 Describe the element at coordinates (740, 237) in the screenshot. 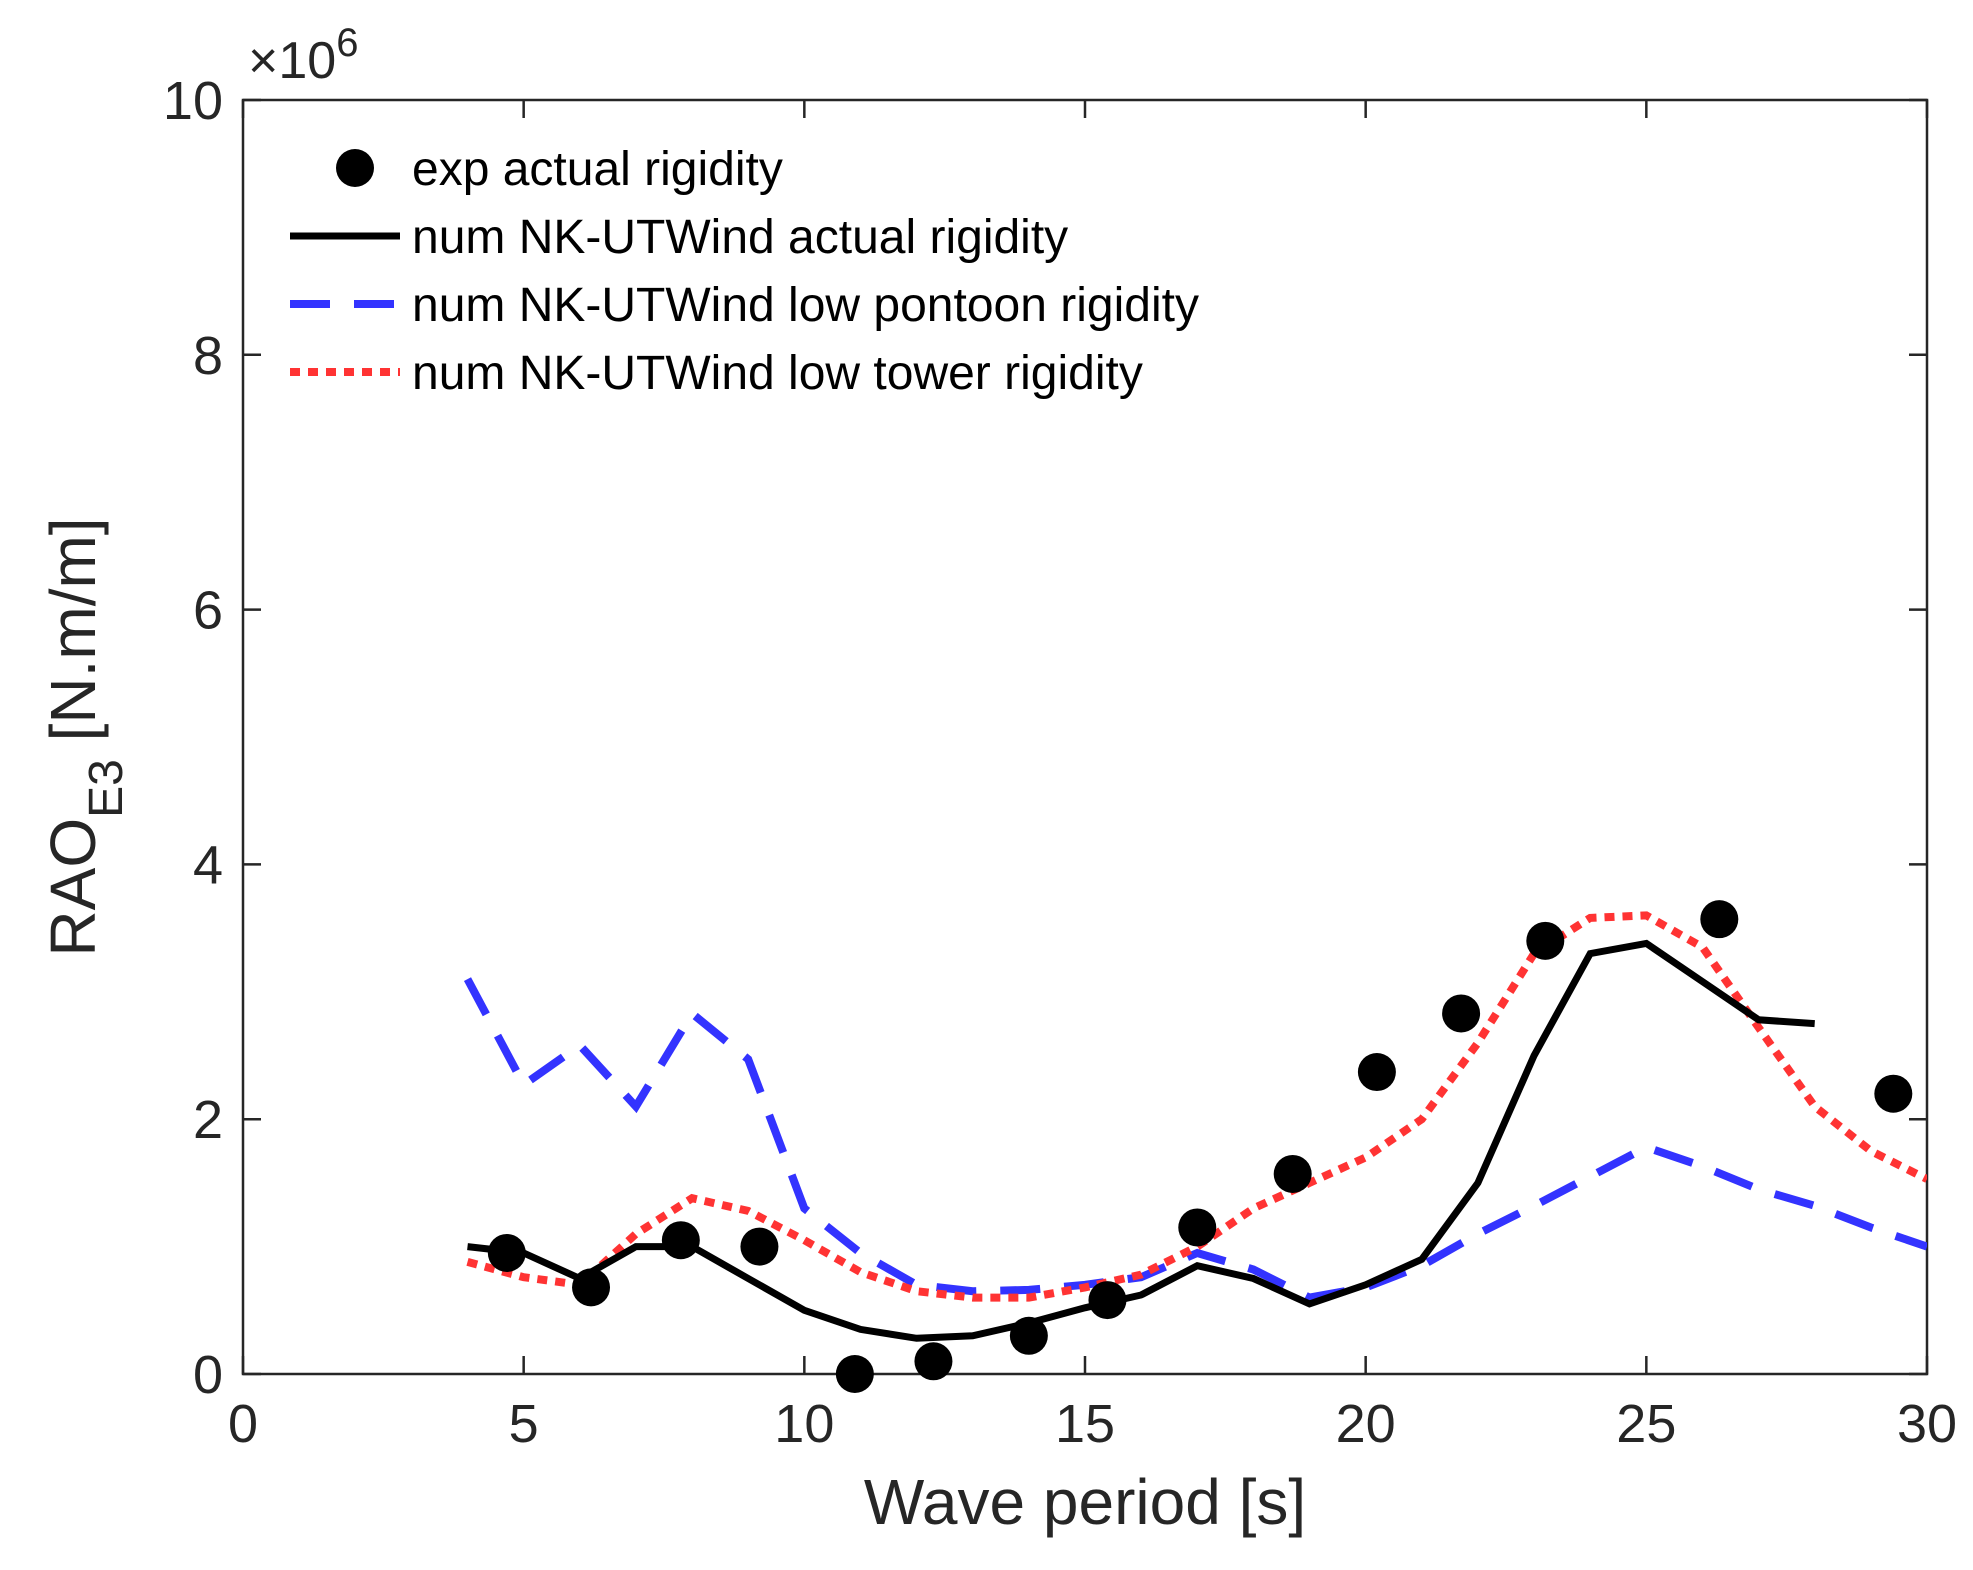

I see `legend-label: num NK-UTWind actual rigidity` at that location.